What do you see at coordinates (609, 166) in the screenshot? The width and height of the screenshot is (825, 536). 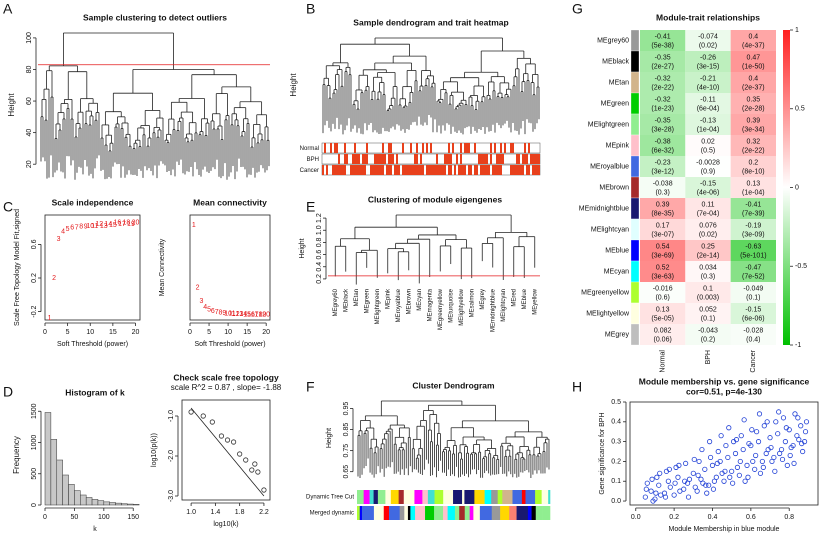 I see `row-label: MEroyalblue` at bounding box center [609, 166].